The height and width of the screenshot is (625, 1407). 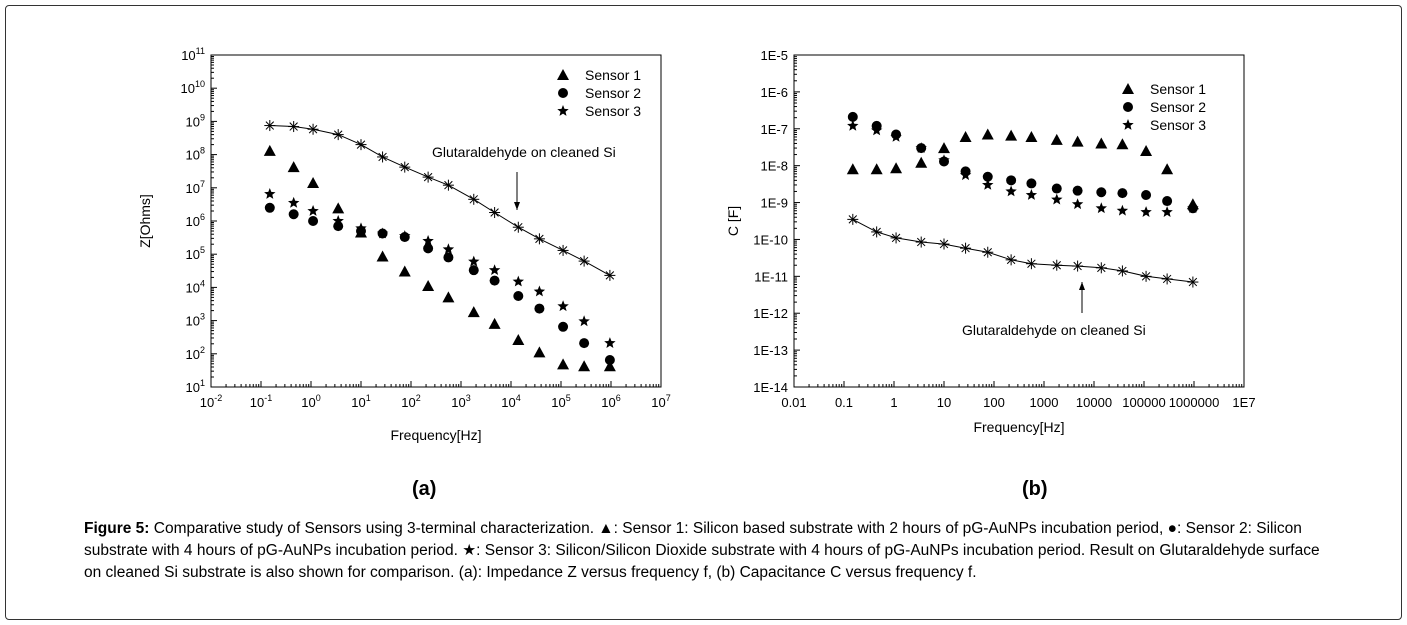 What do you see at coordinates (202, 217) in the screenshot?
I see `y-tick-exponent: 6` at bounding box center [202, 217].